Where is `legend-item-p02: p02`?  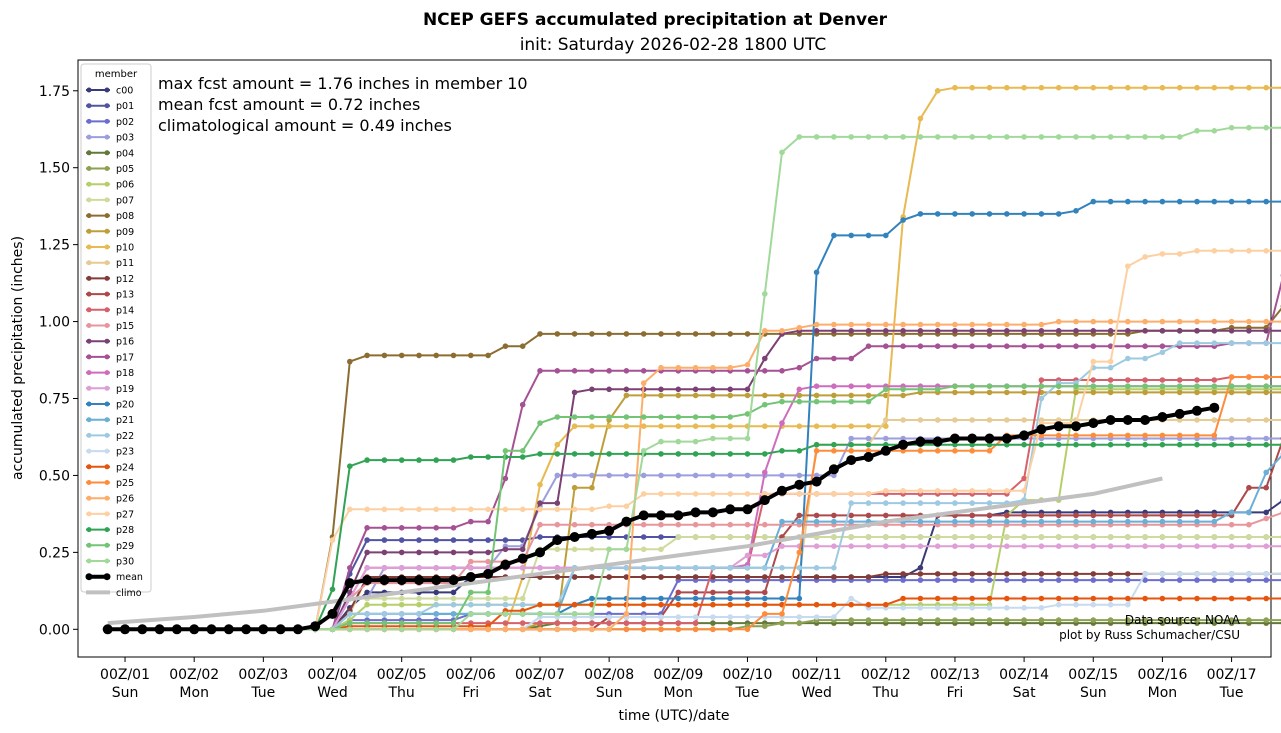
legend-item-p02: p02 is located at coordinates (110, 122).